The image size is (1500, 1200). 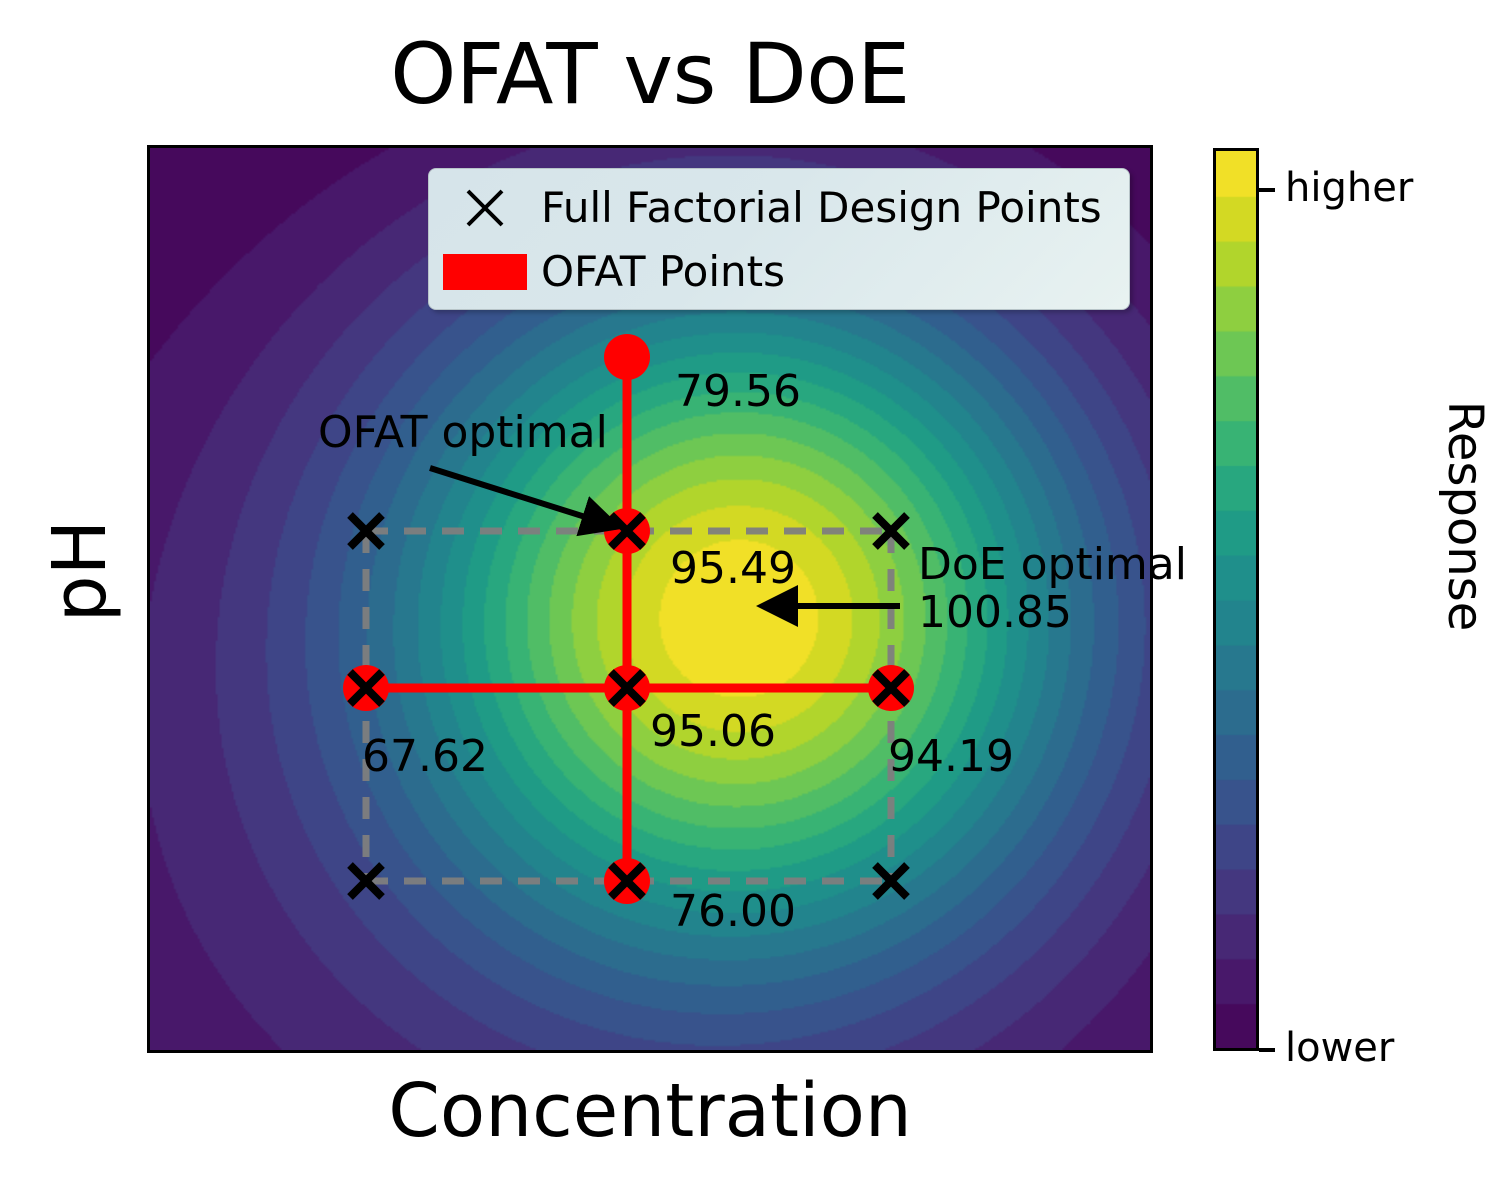 What do you see at coordinates (821, 207) in the screenshot?
I see `legend-label-factorial: Full Factorial Design Points` at bounding box center [821, 207].